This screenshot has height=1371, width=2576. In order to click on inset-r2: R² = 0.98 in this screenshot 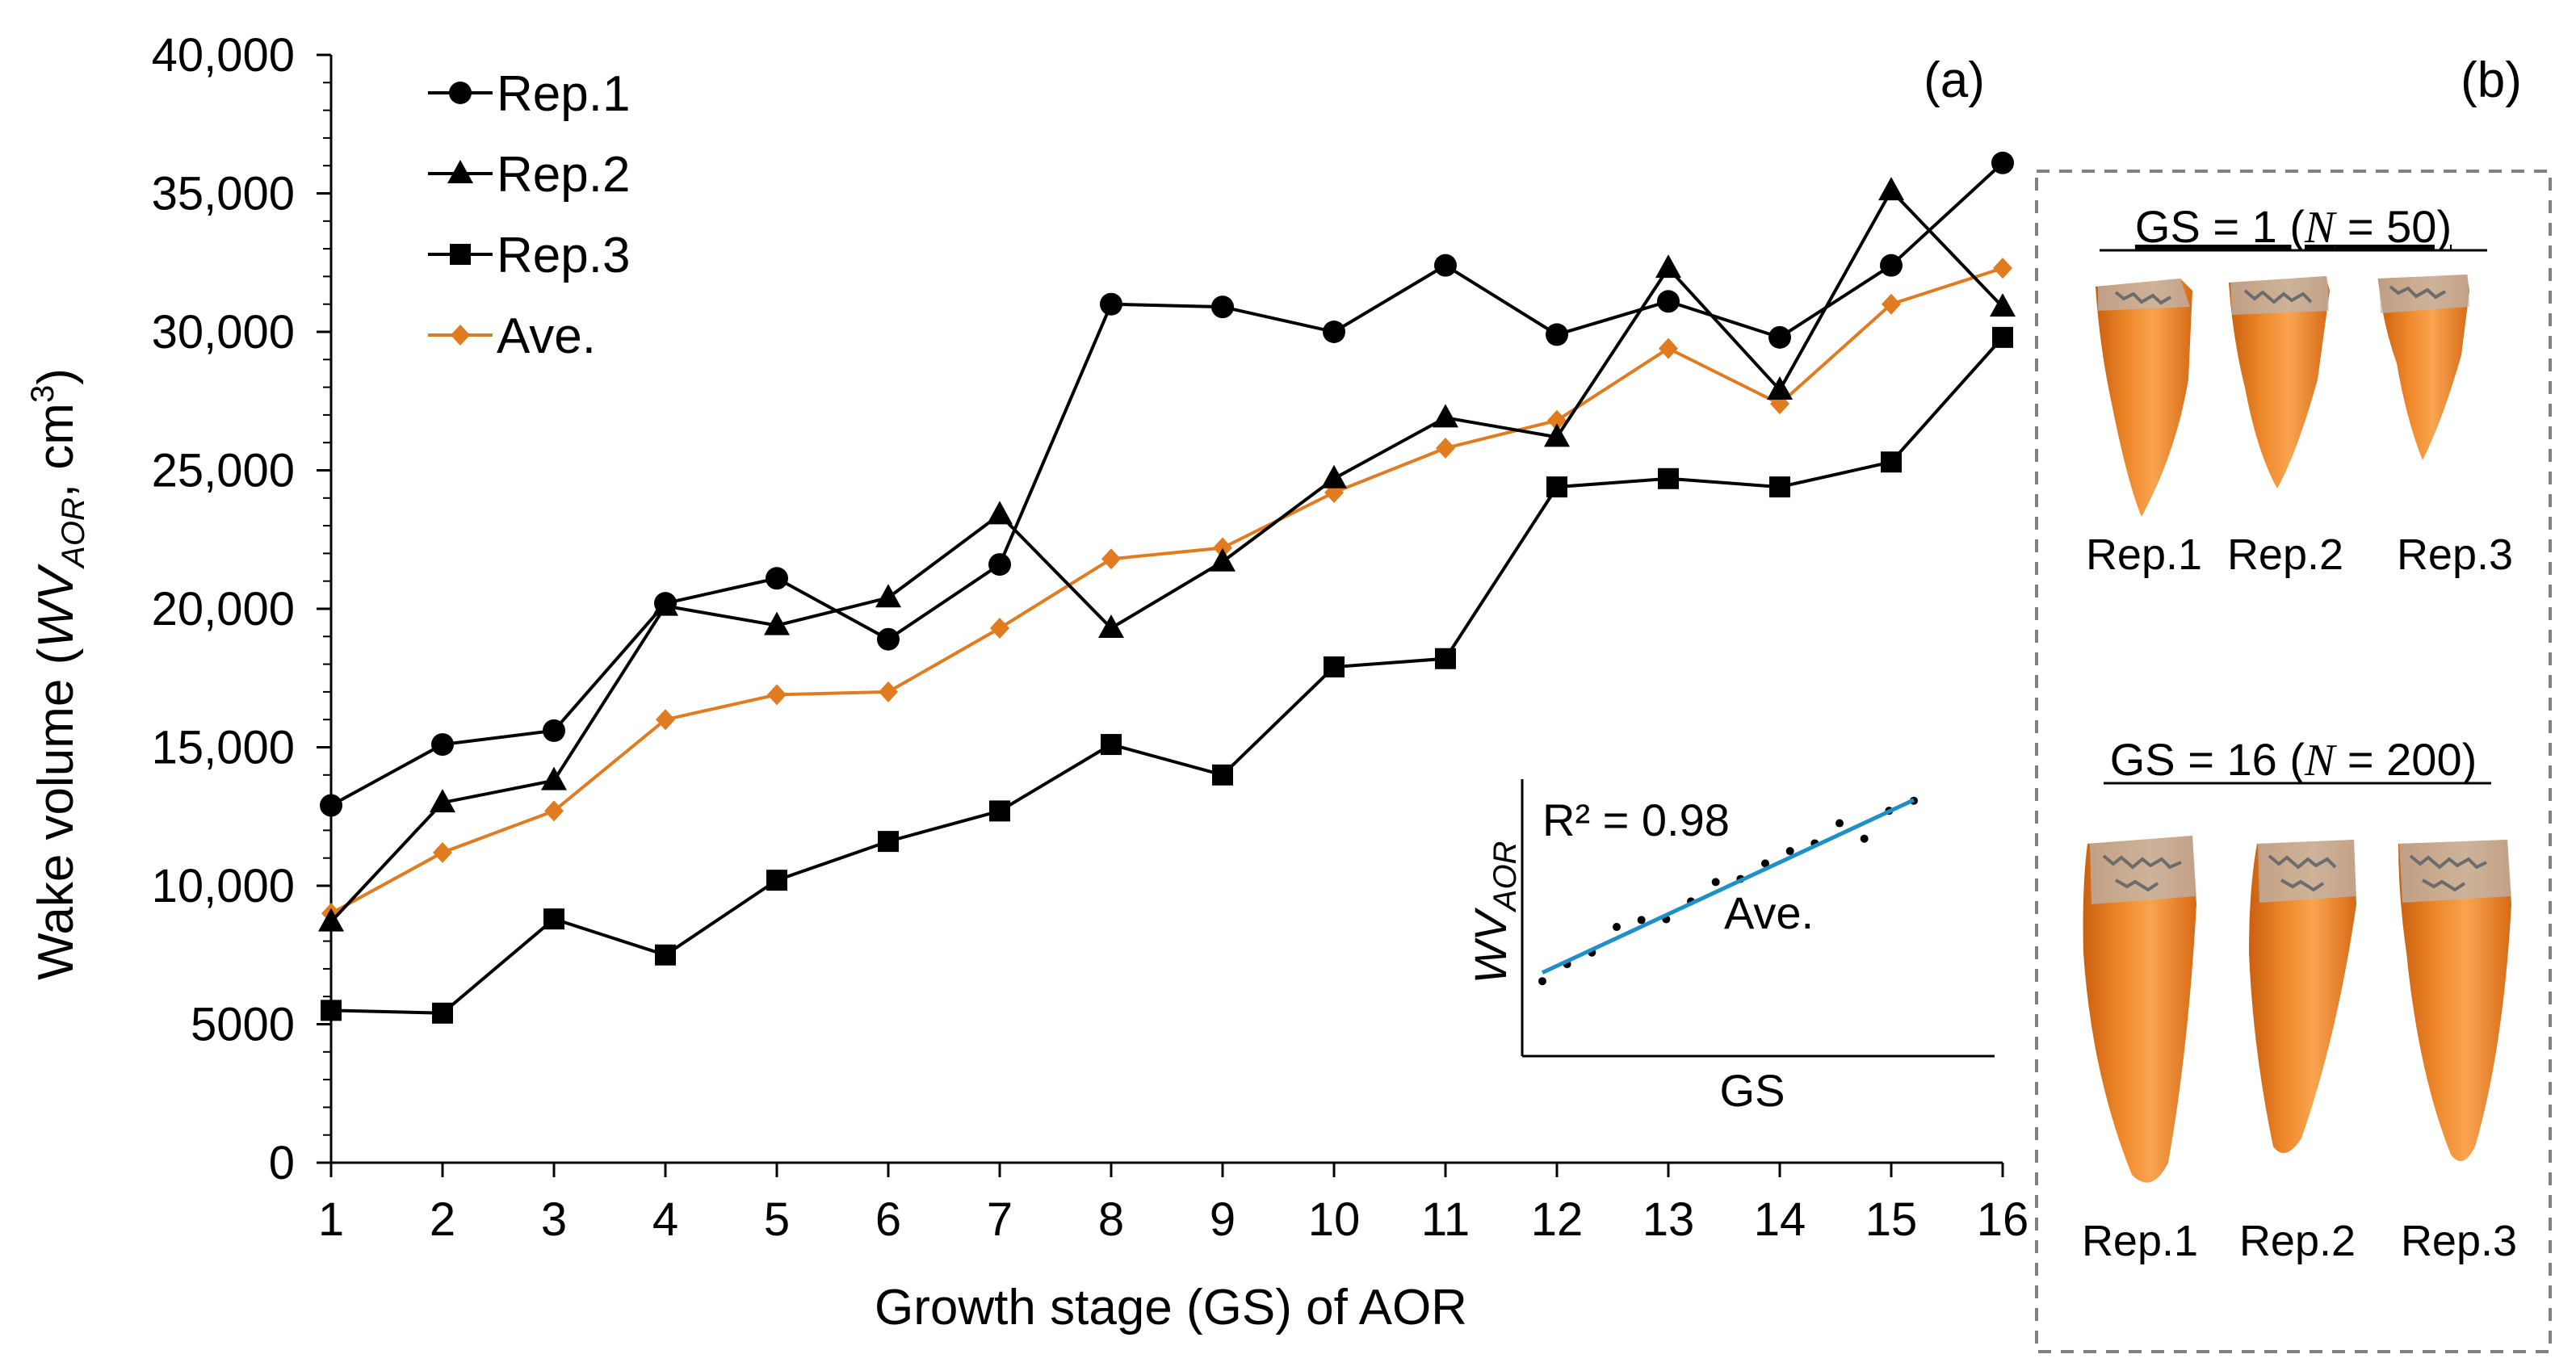, I will do `click(1636, 820)`.